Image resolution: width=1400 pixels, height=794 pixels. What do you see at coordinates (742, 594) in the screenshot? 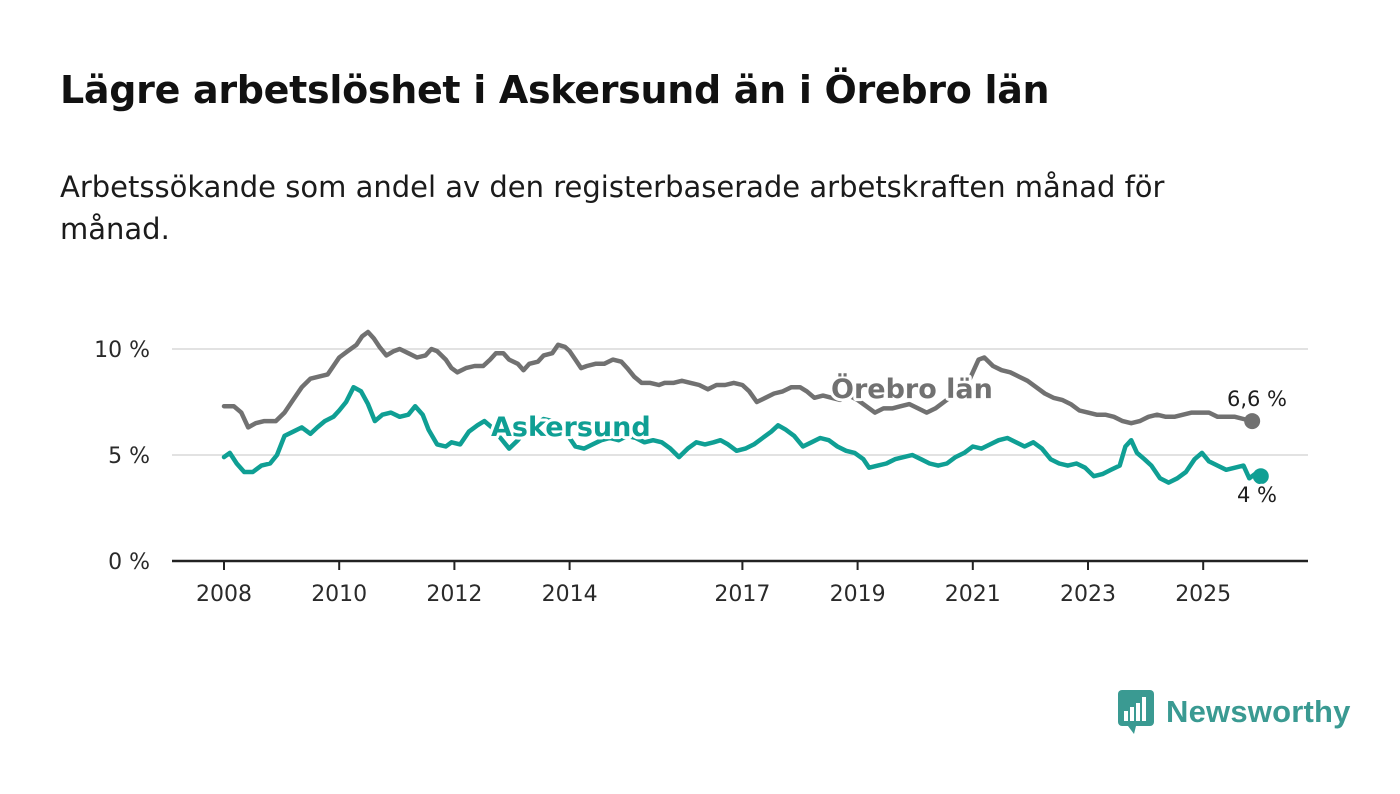
I see `x-tick-label: 2017` at bounding box center [742, 594].